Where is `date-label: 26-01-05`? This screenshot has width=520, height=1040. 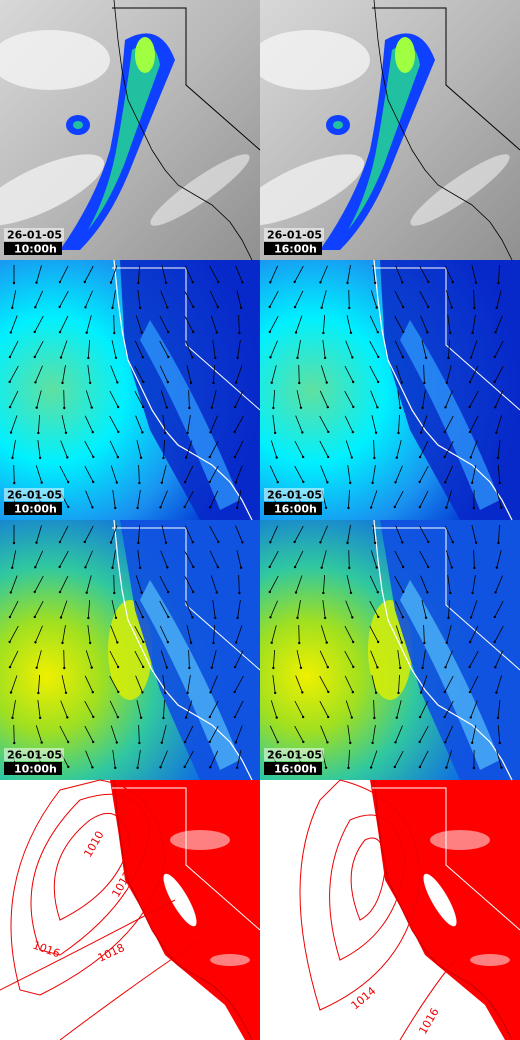 date-label: 26-01-05 is located at coordinates (294, 755).